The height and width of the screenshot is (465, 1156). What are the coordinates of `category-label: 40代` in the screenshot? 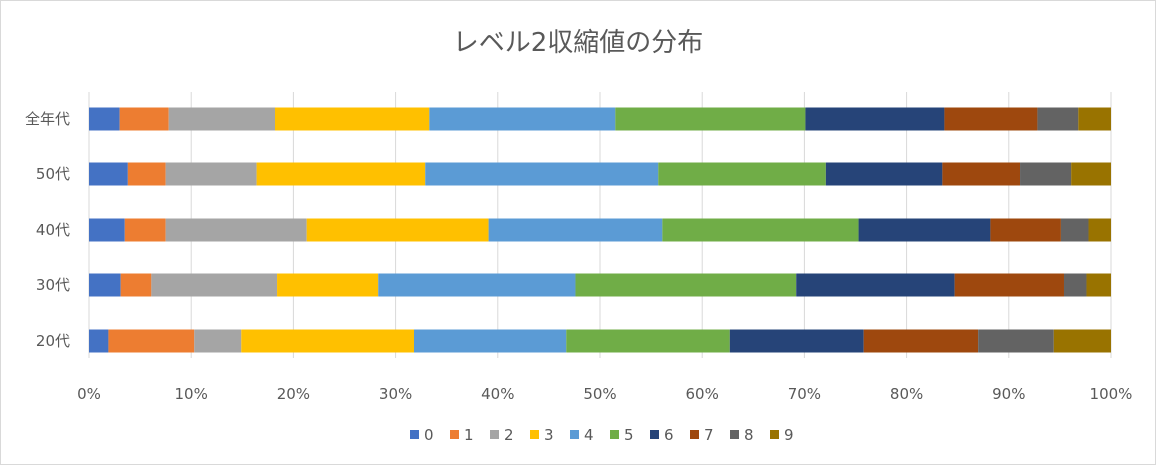 It's located at (53, 230).